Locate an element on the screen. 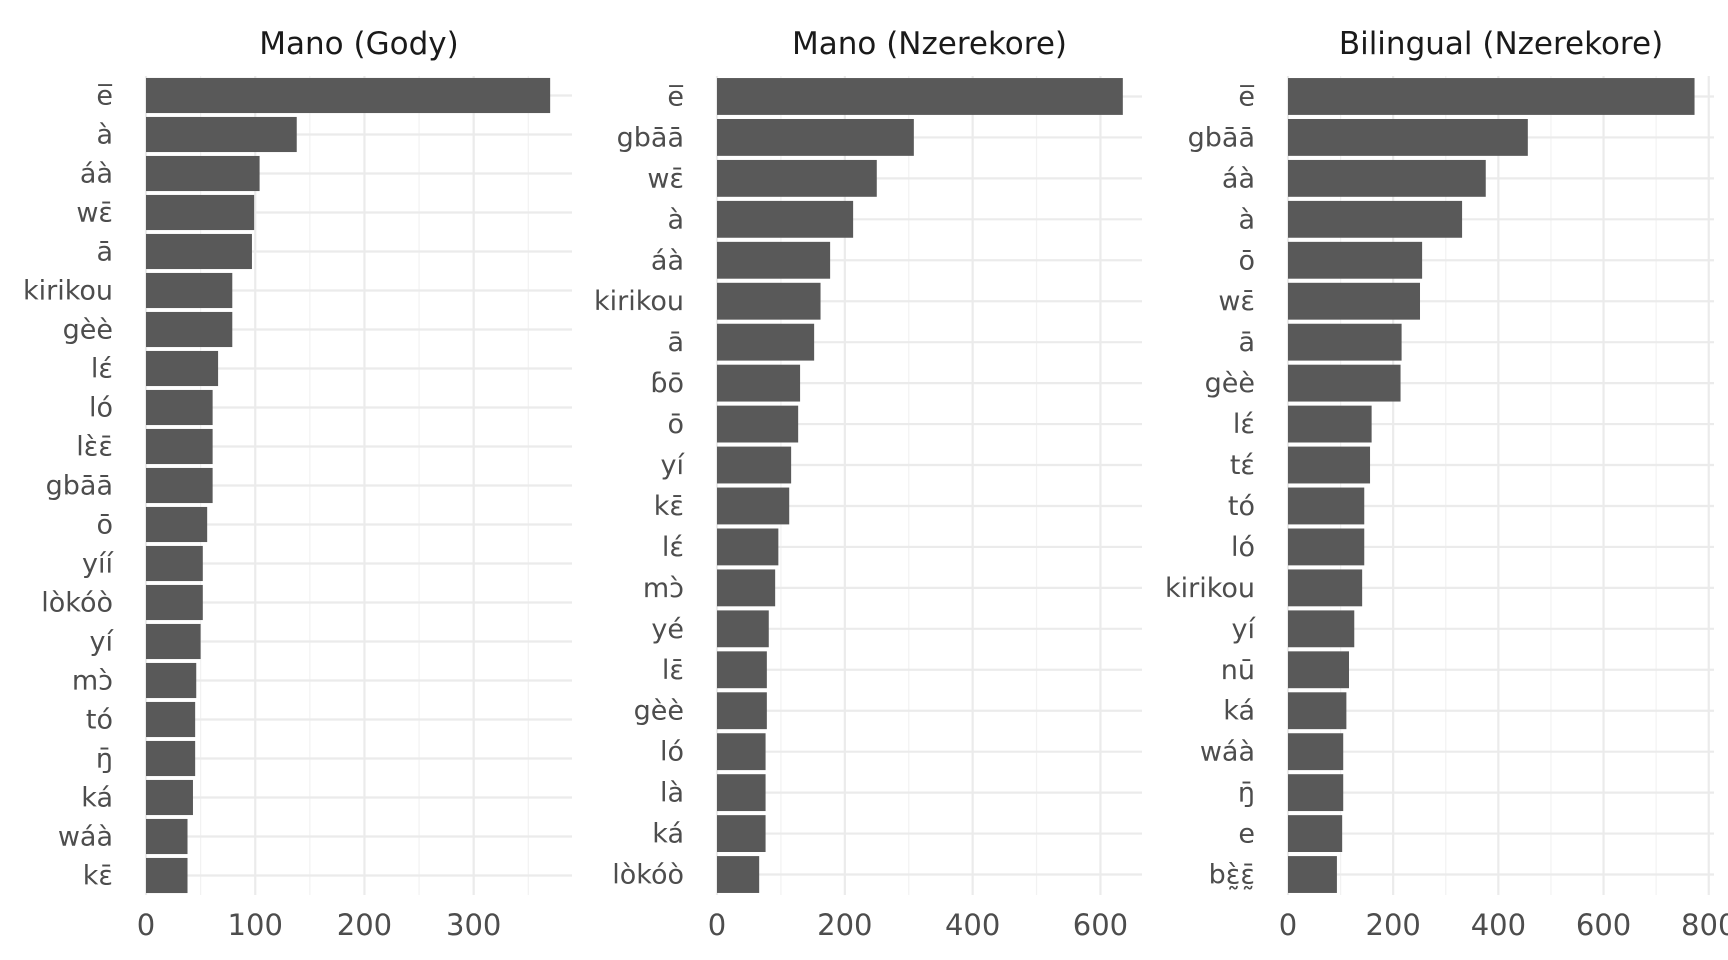  y-tick-label: nū is located at coordinates (1238, 670).